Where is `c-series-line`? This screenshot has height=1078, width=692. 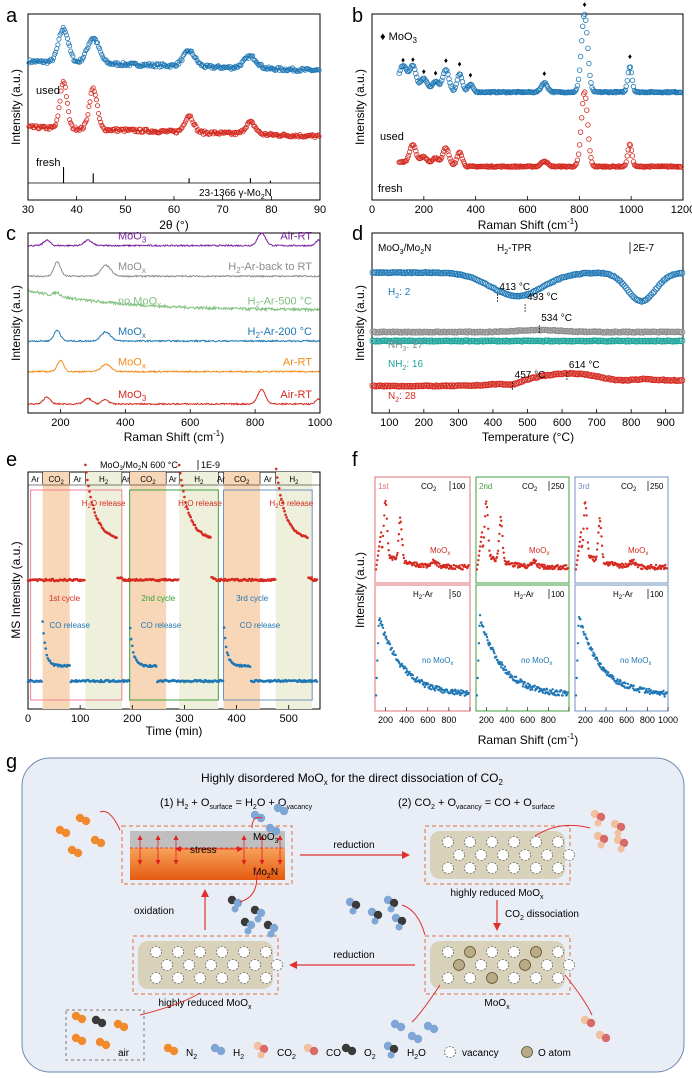 c-series-line is located at coordinates (174, 366).